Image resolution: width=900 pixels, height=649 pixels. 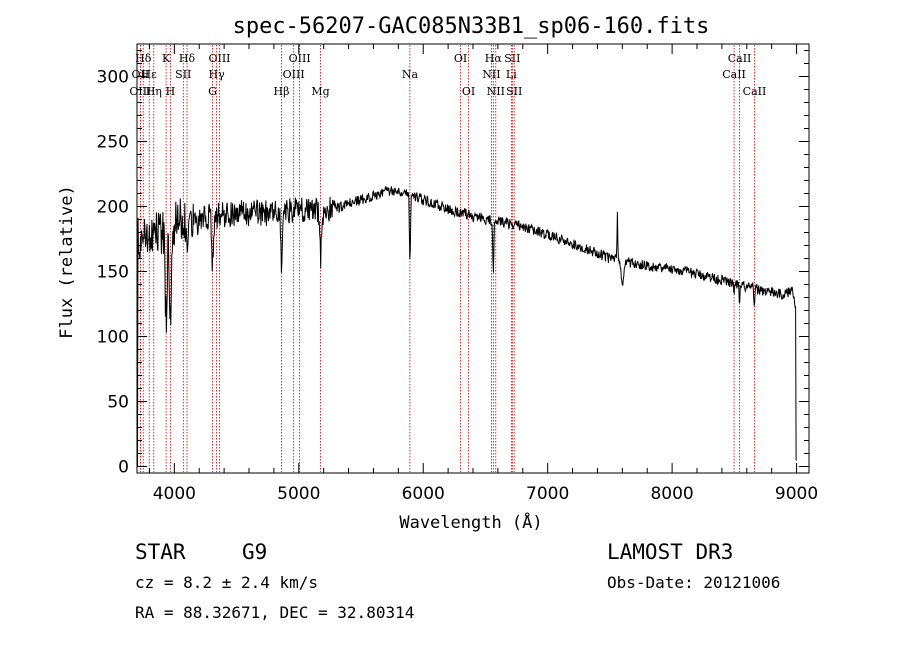 What do you see at coordinates (141, 74) in the screenshot?
I see `line-marker-label: OII` at bounding box center [141, 74].